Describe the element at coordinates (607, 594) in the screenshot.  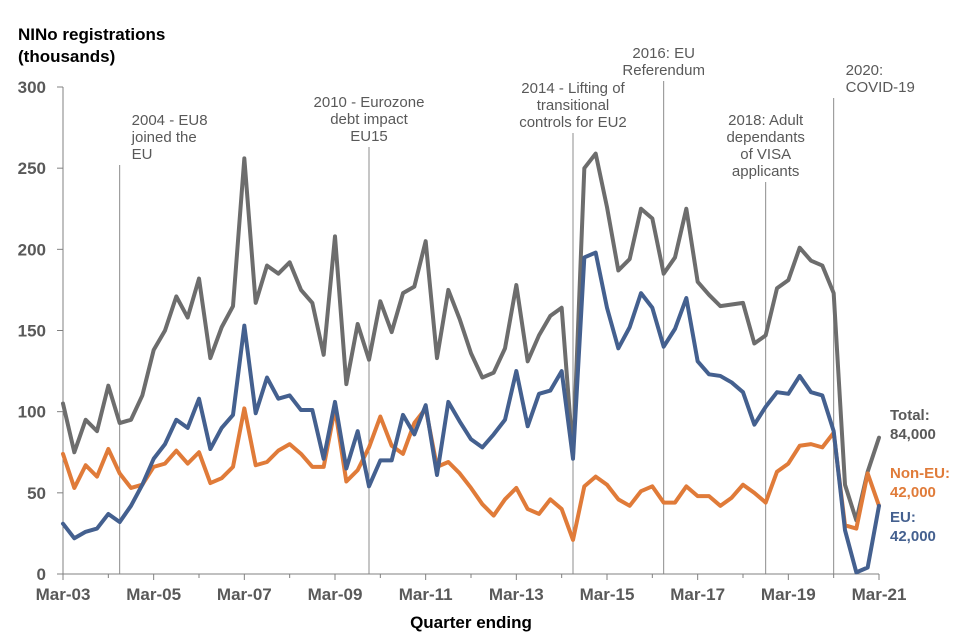
I see `x-tick-label: Mar-15` at that location.